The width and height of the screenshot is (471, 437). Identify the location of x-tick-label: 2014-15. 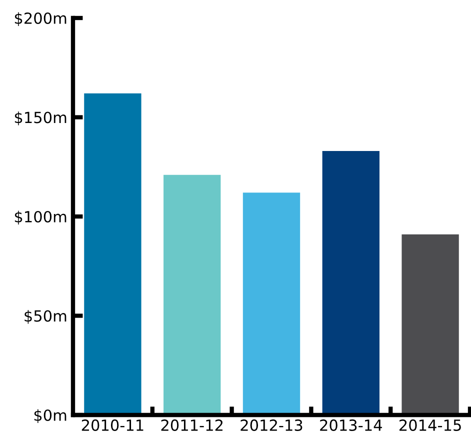
(430, 425).